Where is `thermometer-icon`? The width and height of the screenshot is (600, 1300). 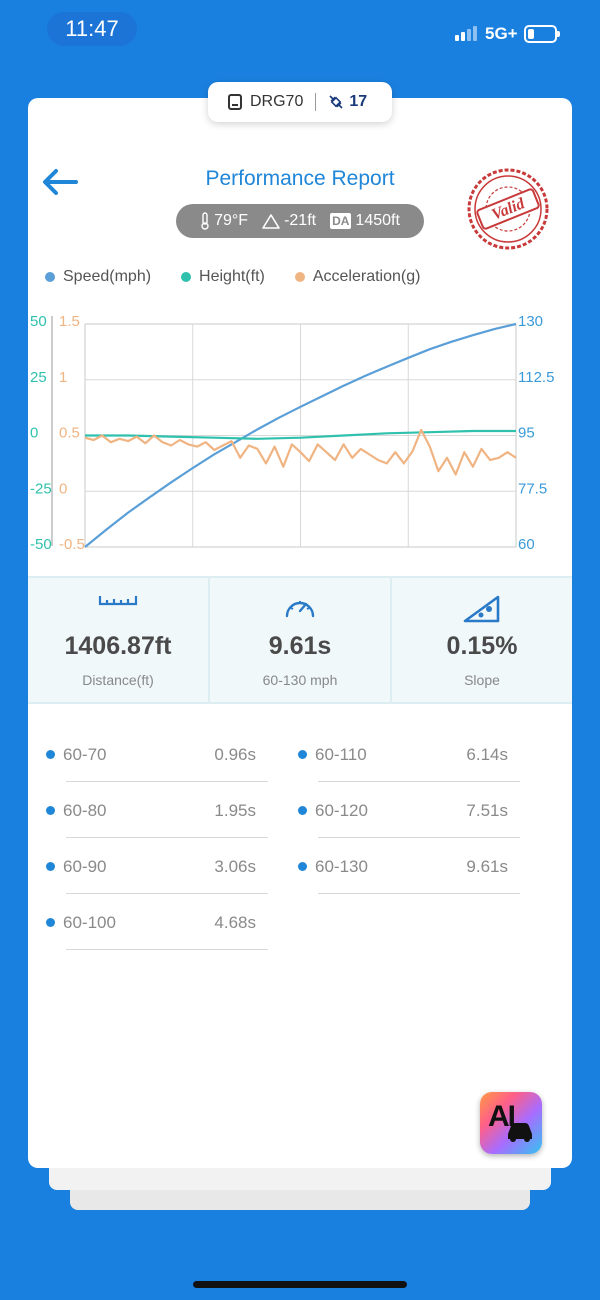
thermometer-icon is located at coordinates (205, 221).